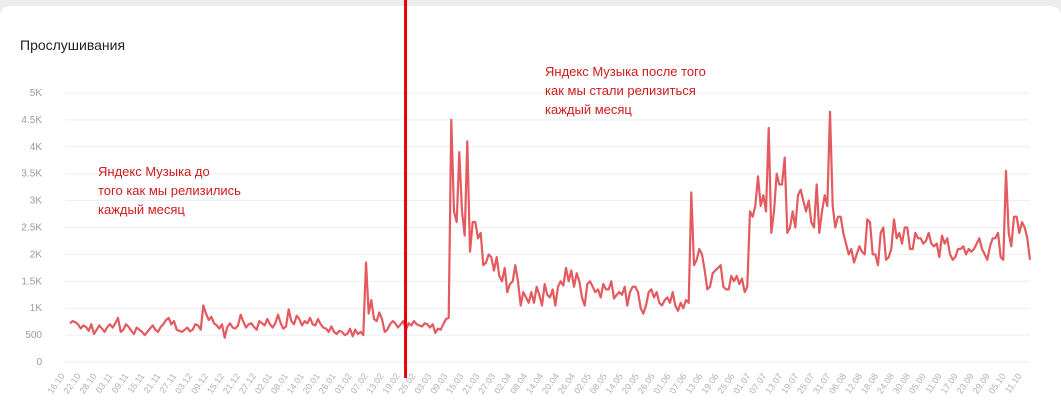  Describe the element at coordinates (31, 228) in the screenshot. I see `y-tick-label: 2.5K` at that location.